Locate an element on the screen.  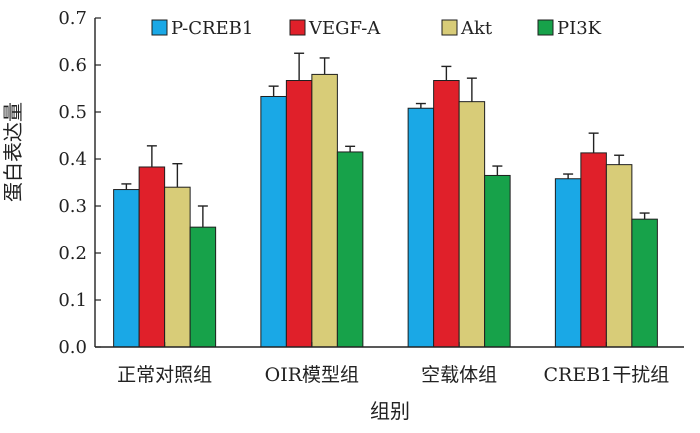
y-tick-label: 0.5 is located at coordinates (72, 112).